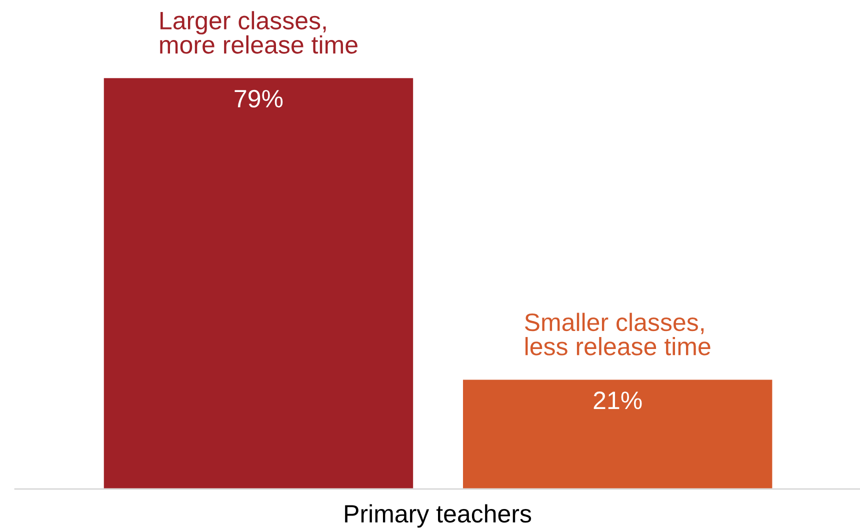  Describe the element at coordinates (617, 334) in the screenshot. I see `series-label: Smaller classes, less release time` at that location.